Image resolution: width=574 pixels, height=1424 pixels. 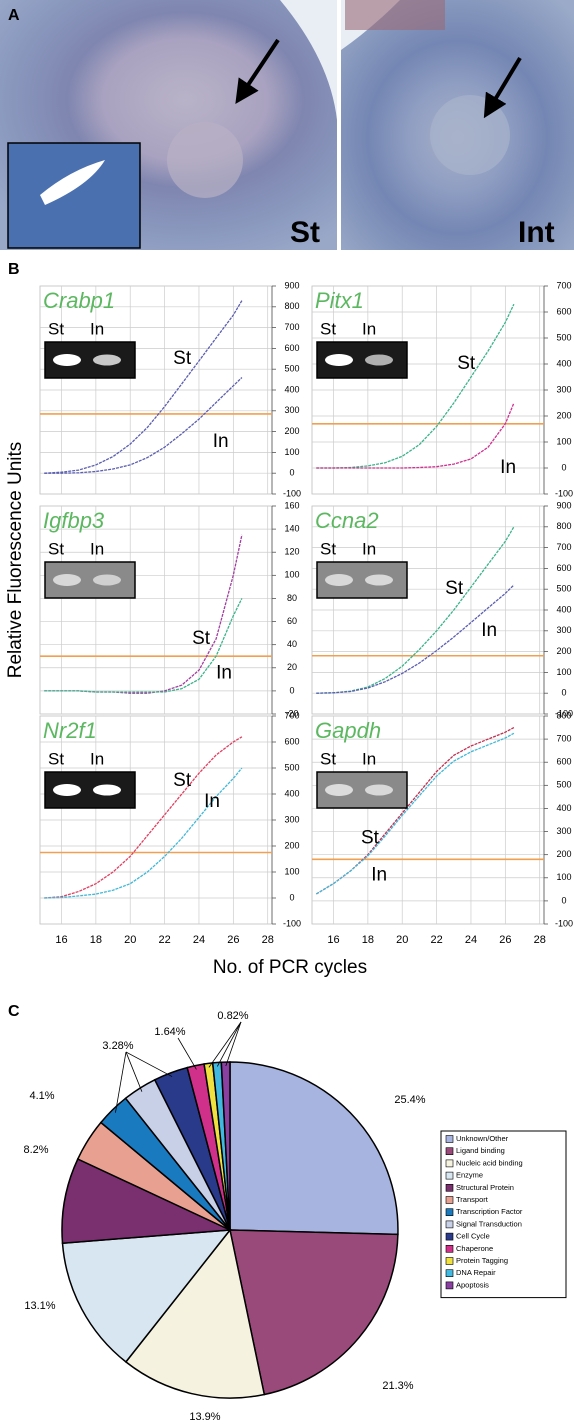 I want to click on inset-lumen, so click(x=72, y=182).